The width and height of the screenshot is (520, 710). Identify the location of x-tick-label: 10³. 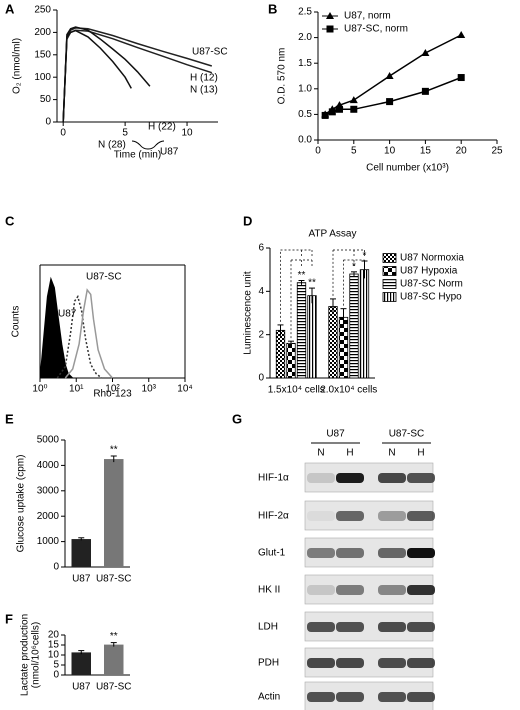
(149, 389).